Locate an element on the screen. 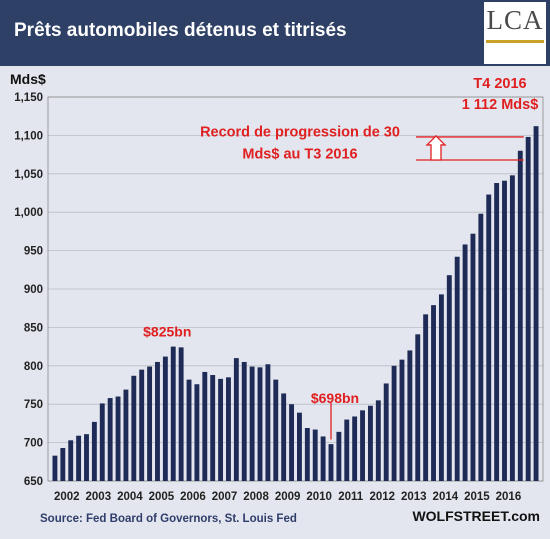 Image resolution: width=550 pixels, height=539 pixels. lca-logo: LCA is located at coordinates (515, 33).